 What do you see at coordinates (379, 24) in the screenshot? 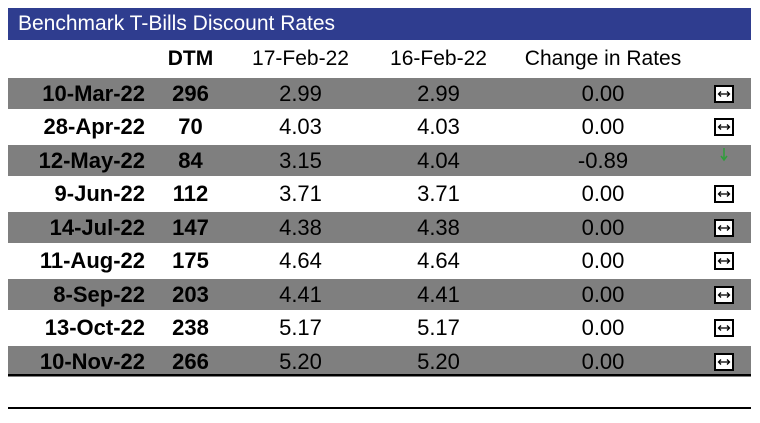
I see `table-title: Benchmark T-Bills Discount Rates` at bounding box center [379, 24].